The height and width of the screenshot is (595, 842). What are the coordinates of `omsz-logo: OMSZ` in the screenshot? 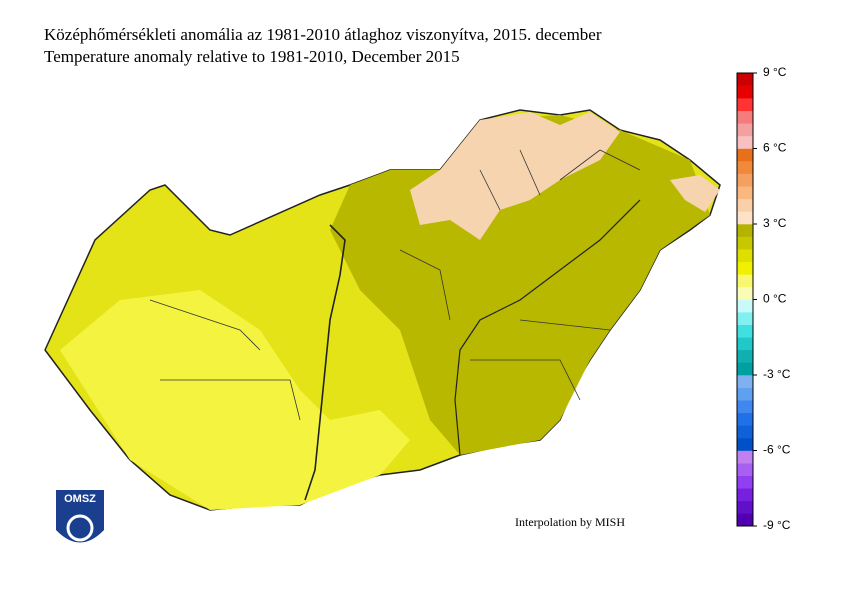 It's located at (80, 516).